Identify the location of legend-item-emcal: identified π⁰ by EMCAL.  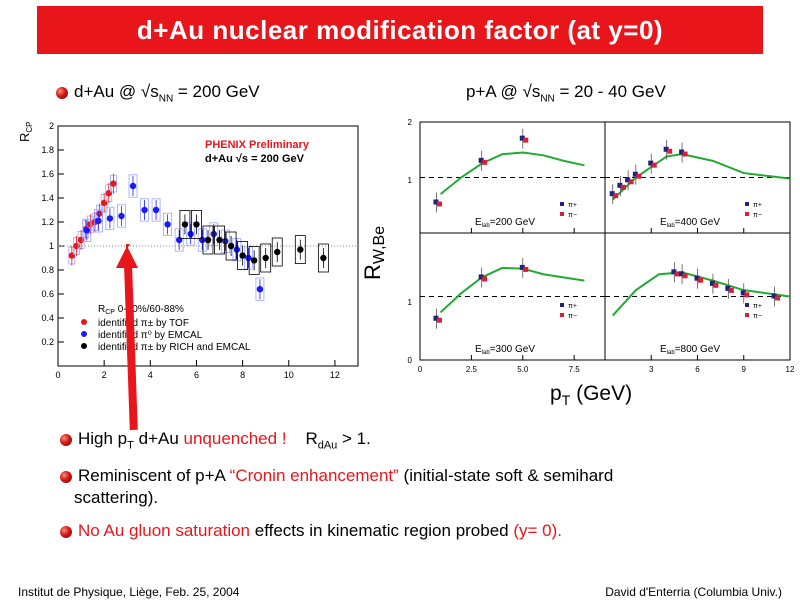
(142, 335).